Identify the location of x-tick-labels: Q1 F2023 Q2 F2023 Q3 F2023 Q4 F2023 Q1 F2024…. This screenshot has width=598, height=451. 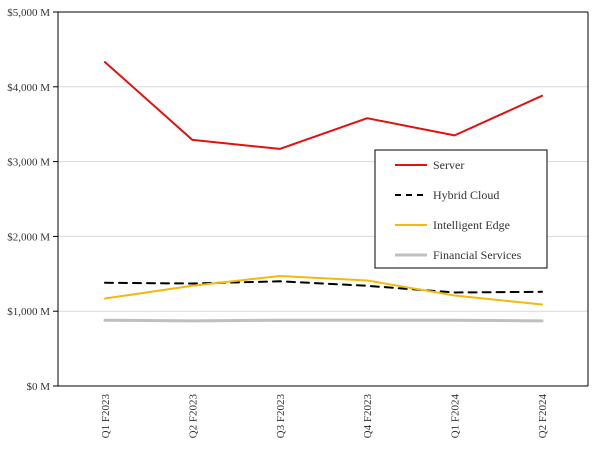
(324, 416).